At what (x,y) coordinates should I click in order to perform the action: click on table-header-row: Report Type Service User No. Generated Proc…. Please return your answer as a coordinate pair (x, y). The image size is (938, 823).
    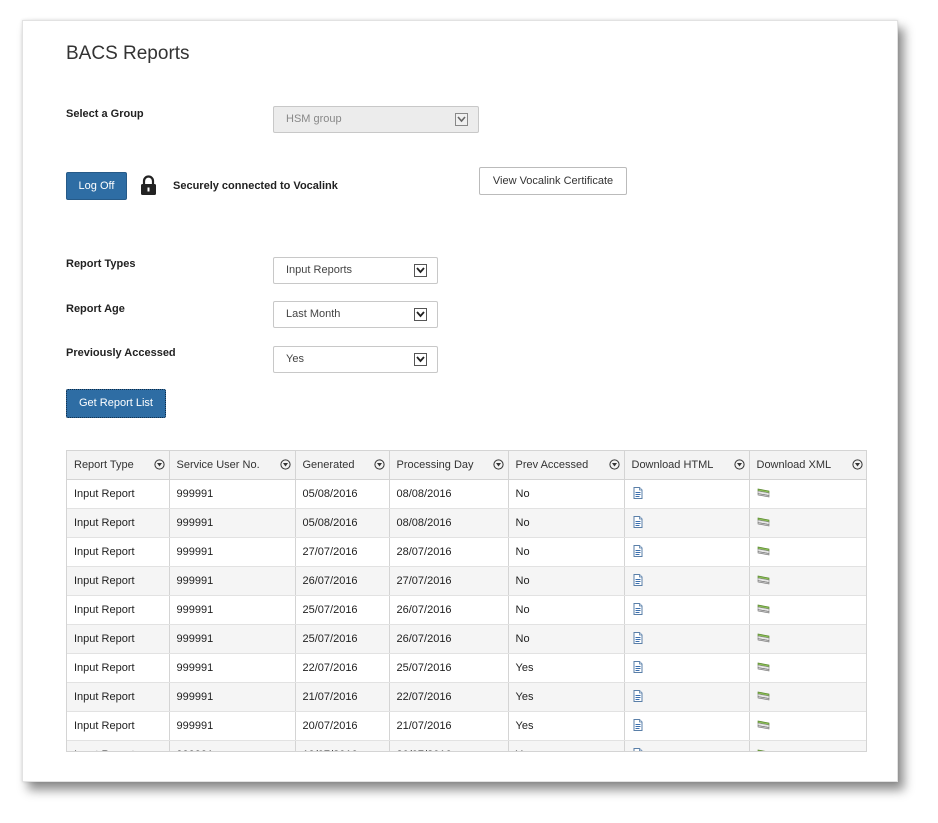
    Looking at the image, I should click on (466, 465).